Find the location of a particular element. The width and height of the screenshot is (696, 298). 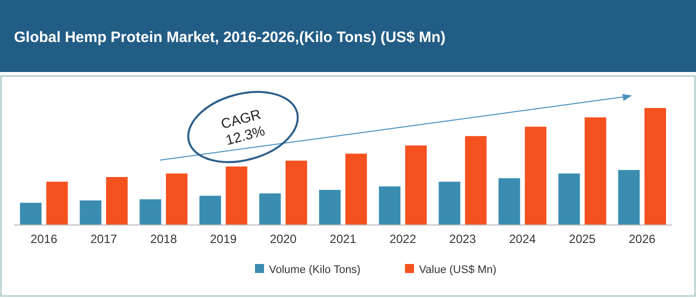

x-tick-label: 2022 is located at coordinates (402, 239).